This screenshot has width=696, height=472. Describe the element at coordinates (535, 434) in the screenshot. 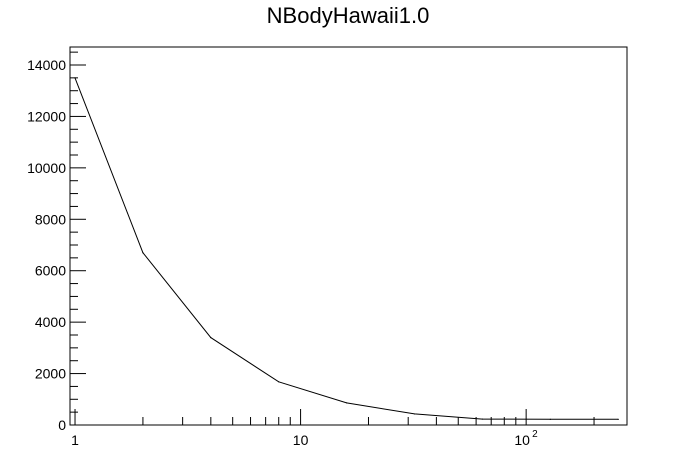

I see `x-tick-exponent: 2` at that location.